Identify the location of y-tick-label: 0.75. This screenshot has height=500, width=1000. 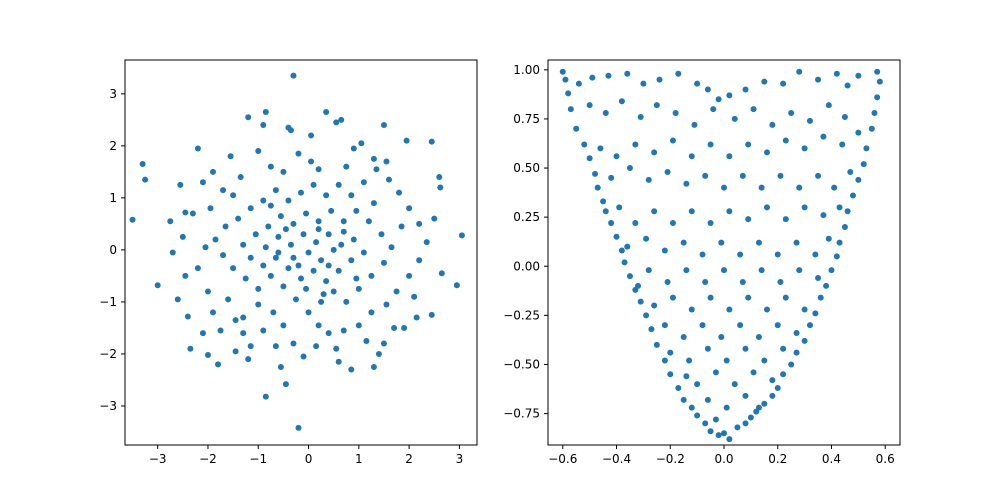
(526, 119).